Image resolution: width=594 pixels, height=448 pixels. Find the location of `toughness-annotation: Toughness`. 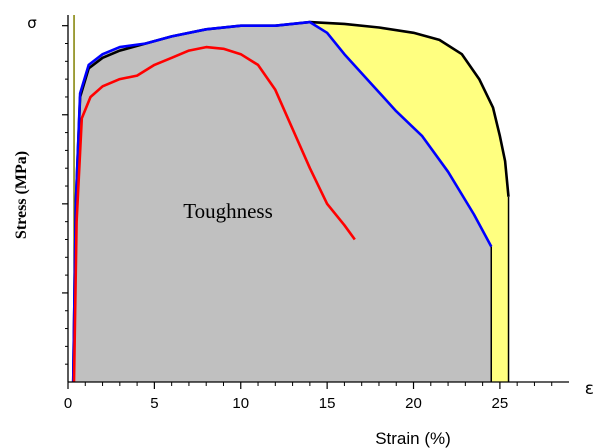

toughness-annotation: Toughness is located at coordinates (228, 211).